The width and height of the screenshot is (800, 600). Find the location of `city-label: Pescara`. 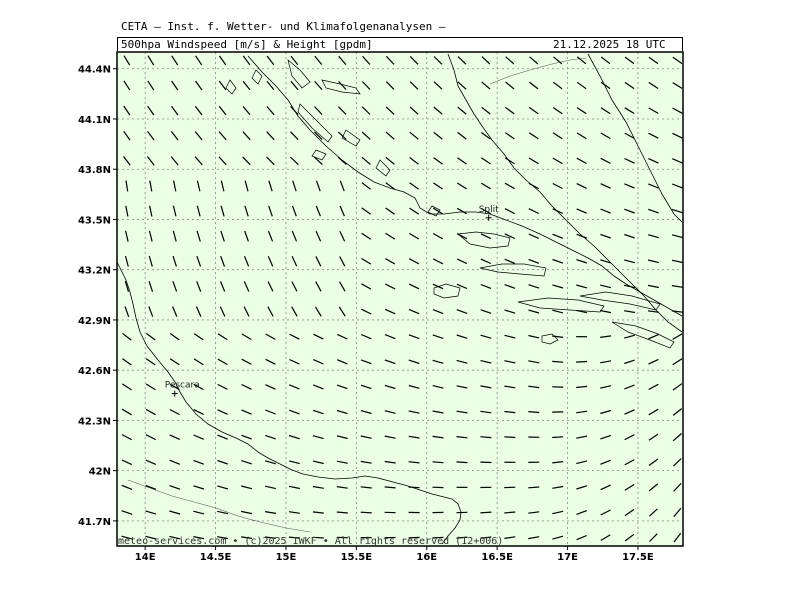

city-label: Pescara is located at coordinates (182, 386).